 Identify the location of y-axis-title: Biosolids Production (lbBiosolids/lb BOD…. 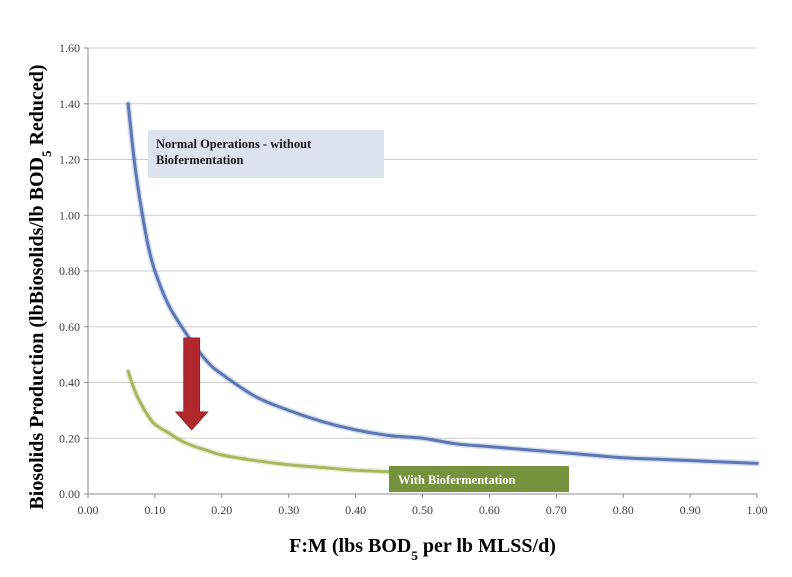
(40, 286).